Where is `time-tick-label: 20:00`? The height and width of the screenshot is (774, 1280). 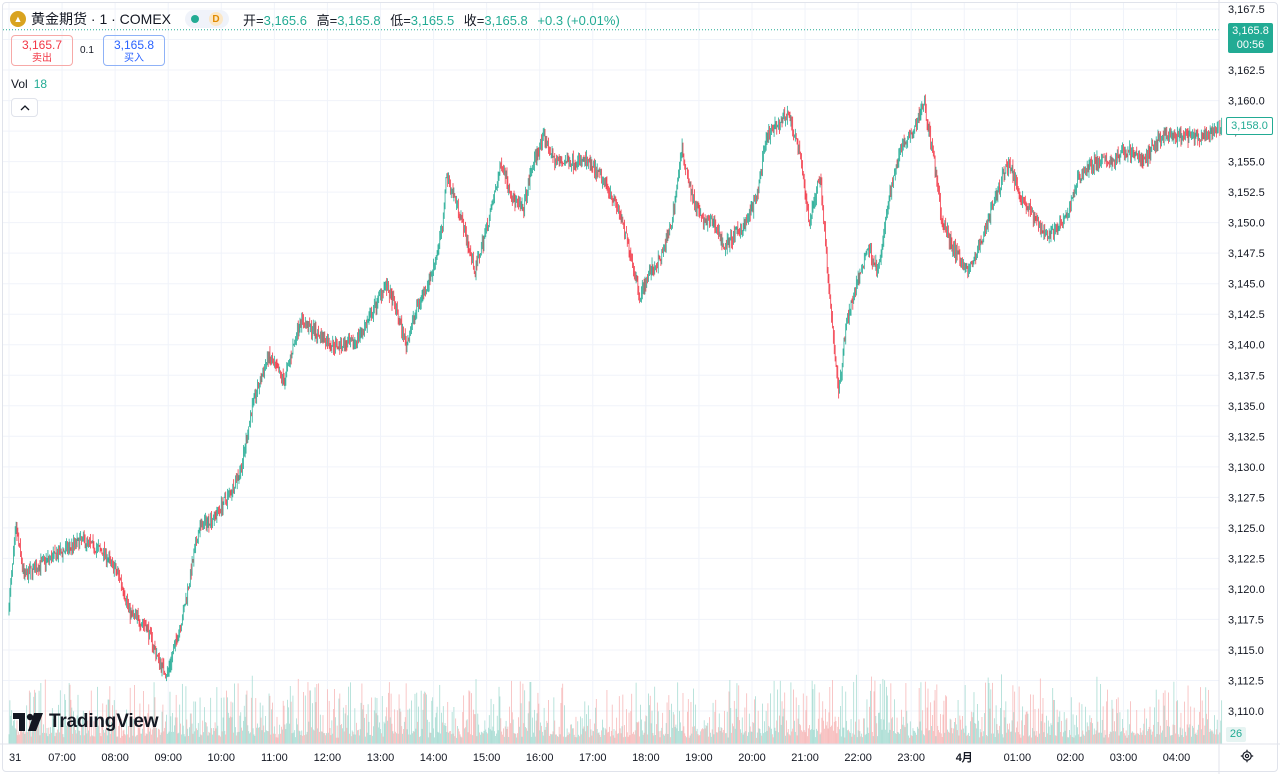 time-tick-label: 20:00 is located at coordinates (752, 758).